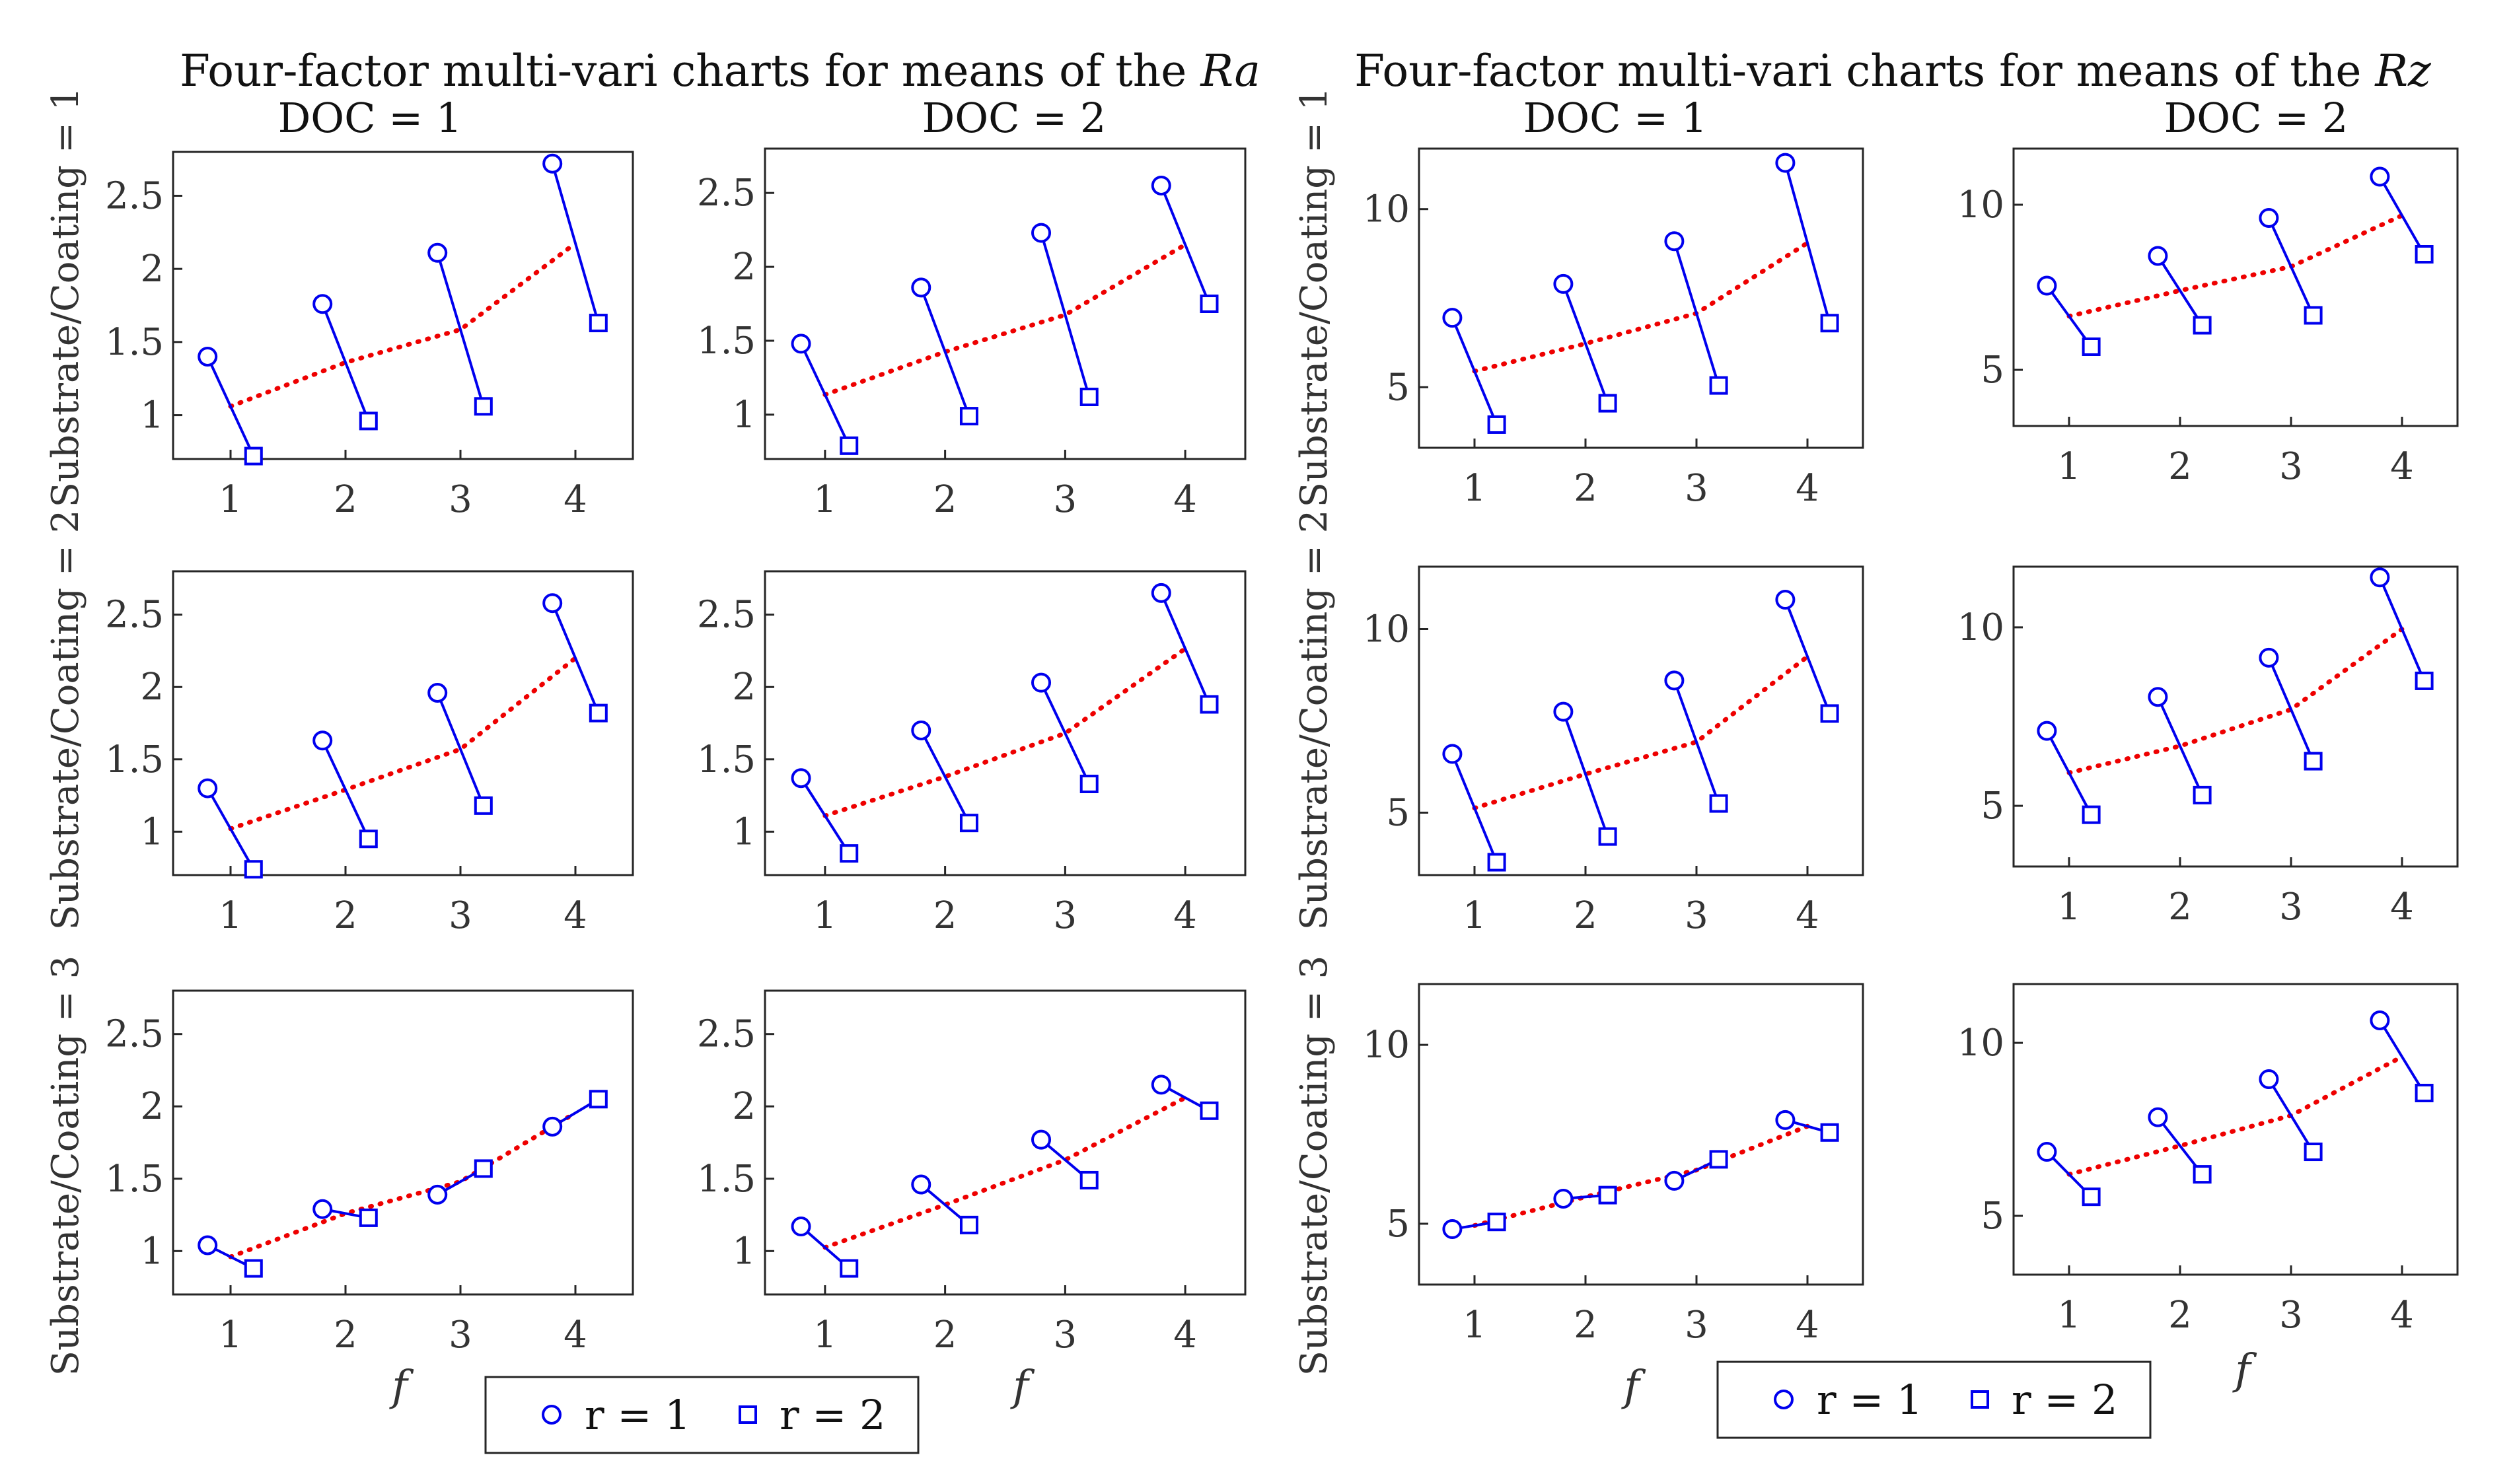  Describe the element at coordinates (972, 1173) in the screenshot. I see `panel-ra-sc3-doc2: 1 1.5 2 2.5 1 2 3 4` at that location.